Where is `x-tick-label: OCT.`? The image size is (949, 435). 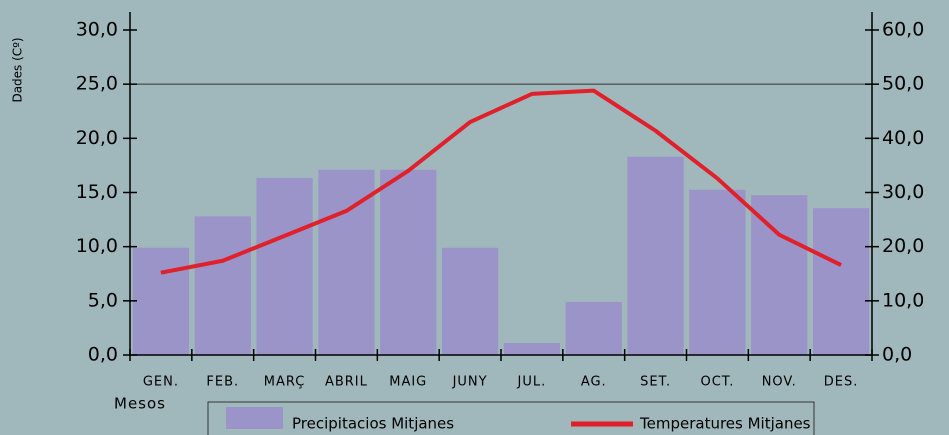 x-tick-label: OCT. is located at coordinates (717, 382).